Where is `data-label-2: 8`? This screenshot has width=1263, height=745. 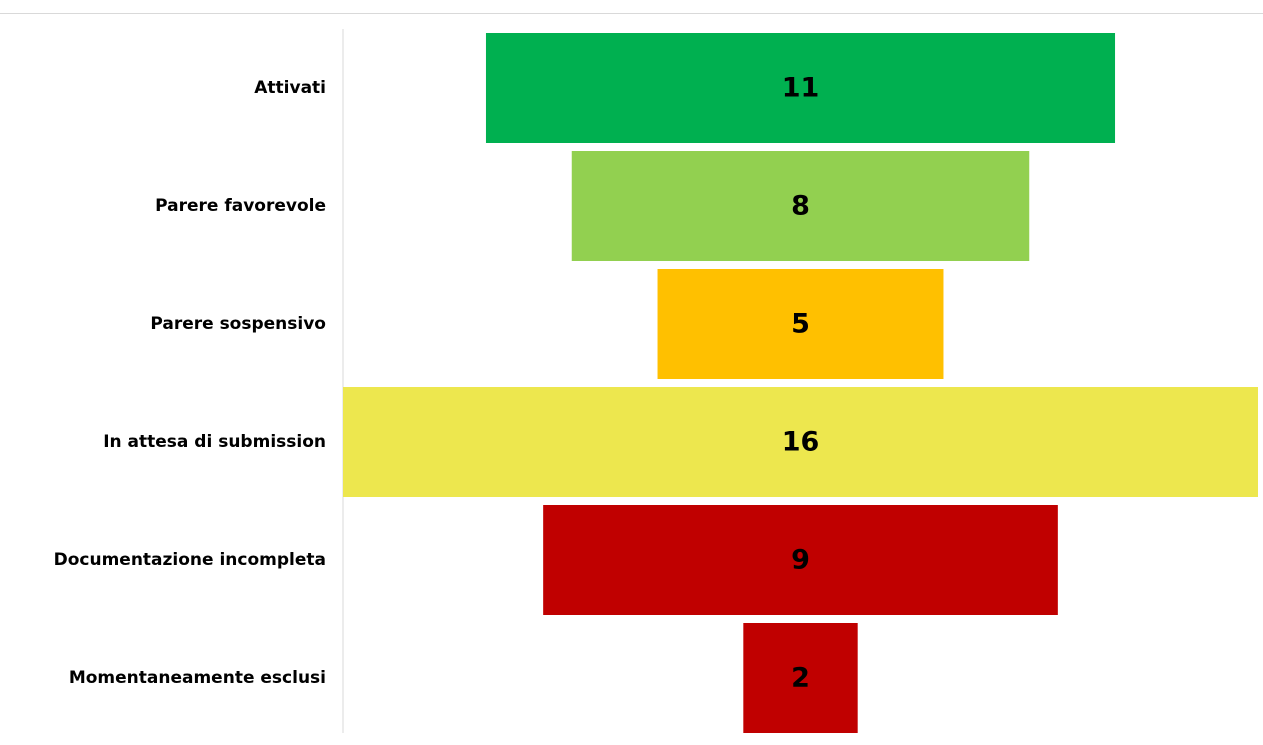 data-label-2: 8 is located at coordinates (800, 206).